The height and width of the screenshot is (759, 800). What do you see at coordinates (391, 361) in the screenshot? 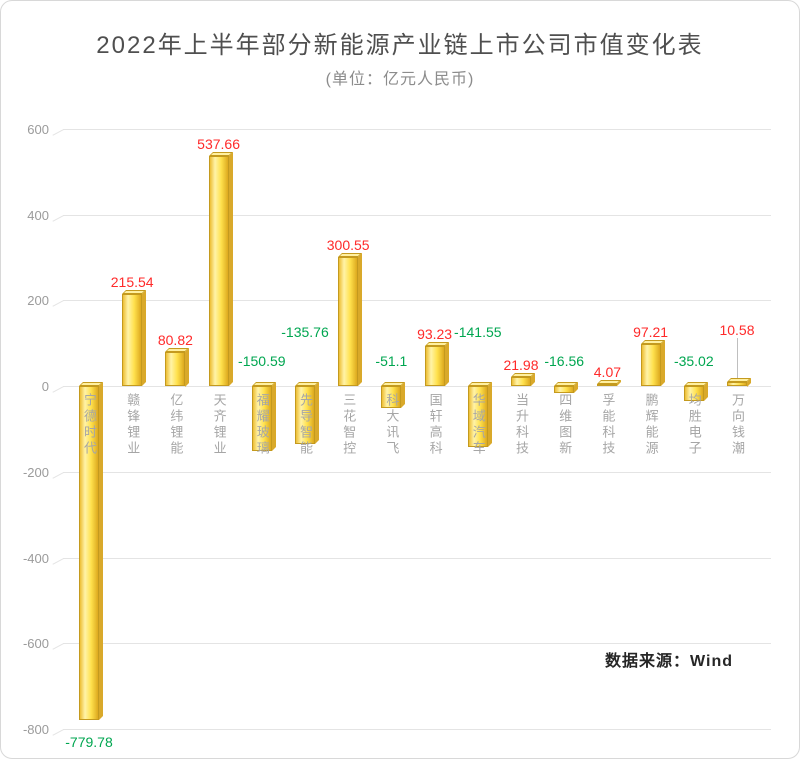
I see `bar-value-label: -51.1` at bounding box center [391, 361].